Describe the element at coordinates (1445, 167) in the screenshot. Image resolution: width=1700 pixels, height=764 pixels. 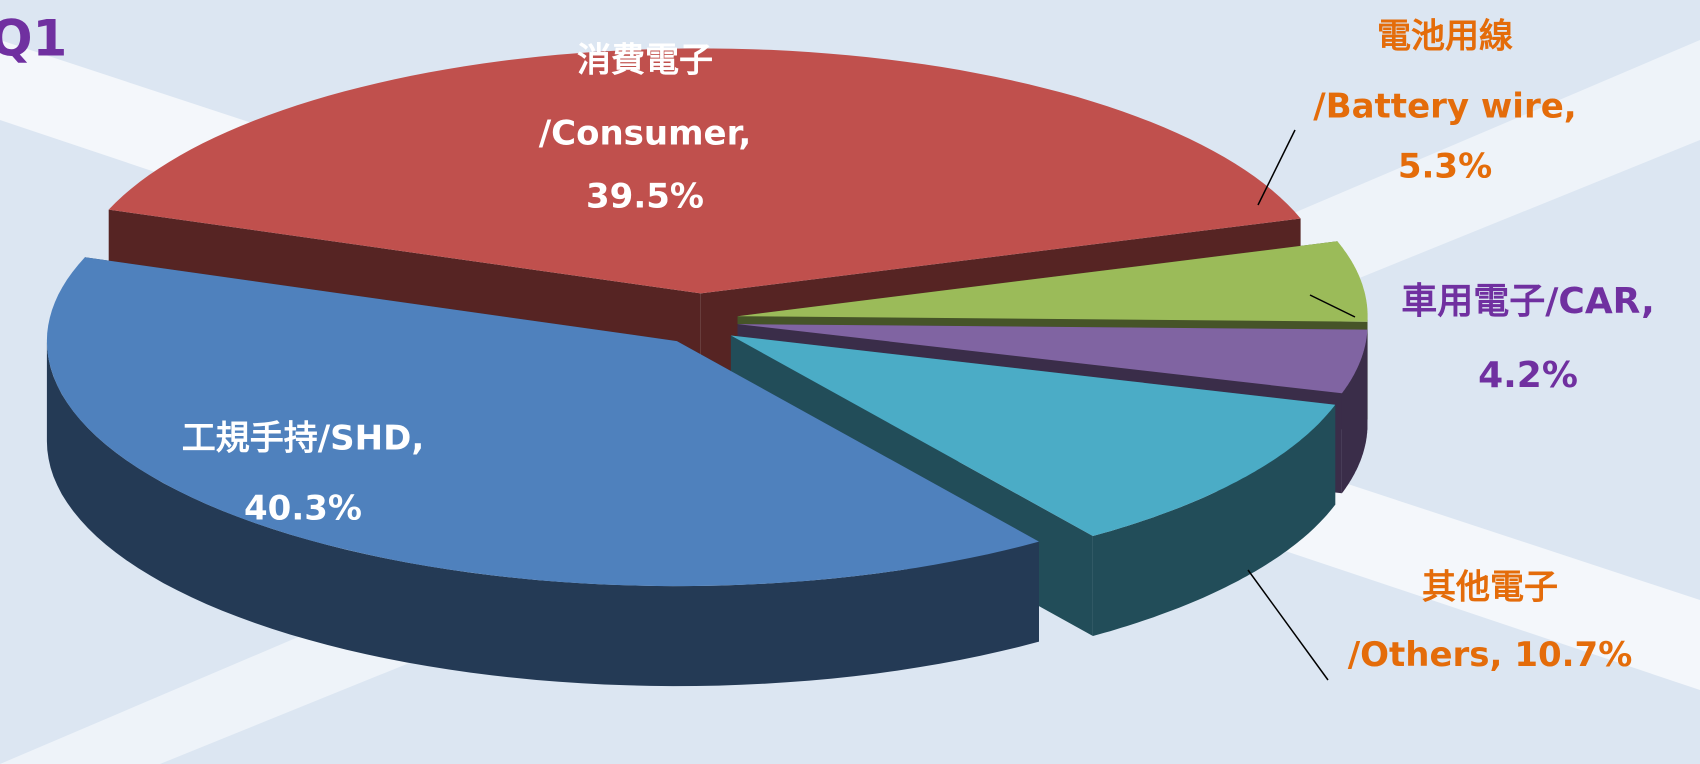
I see `value-label: 5.3%` at that location.